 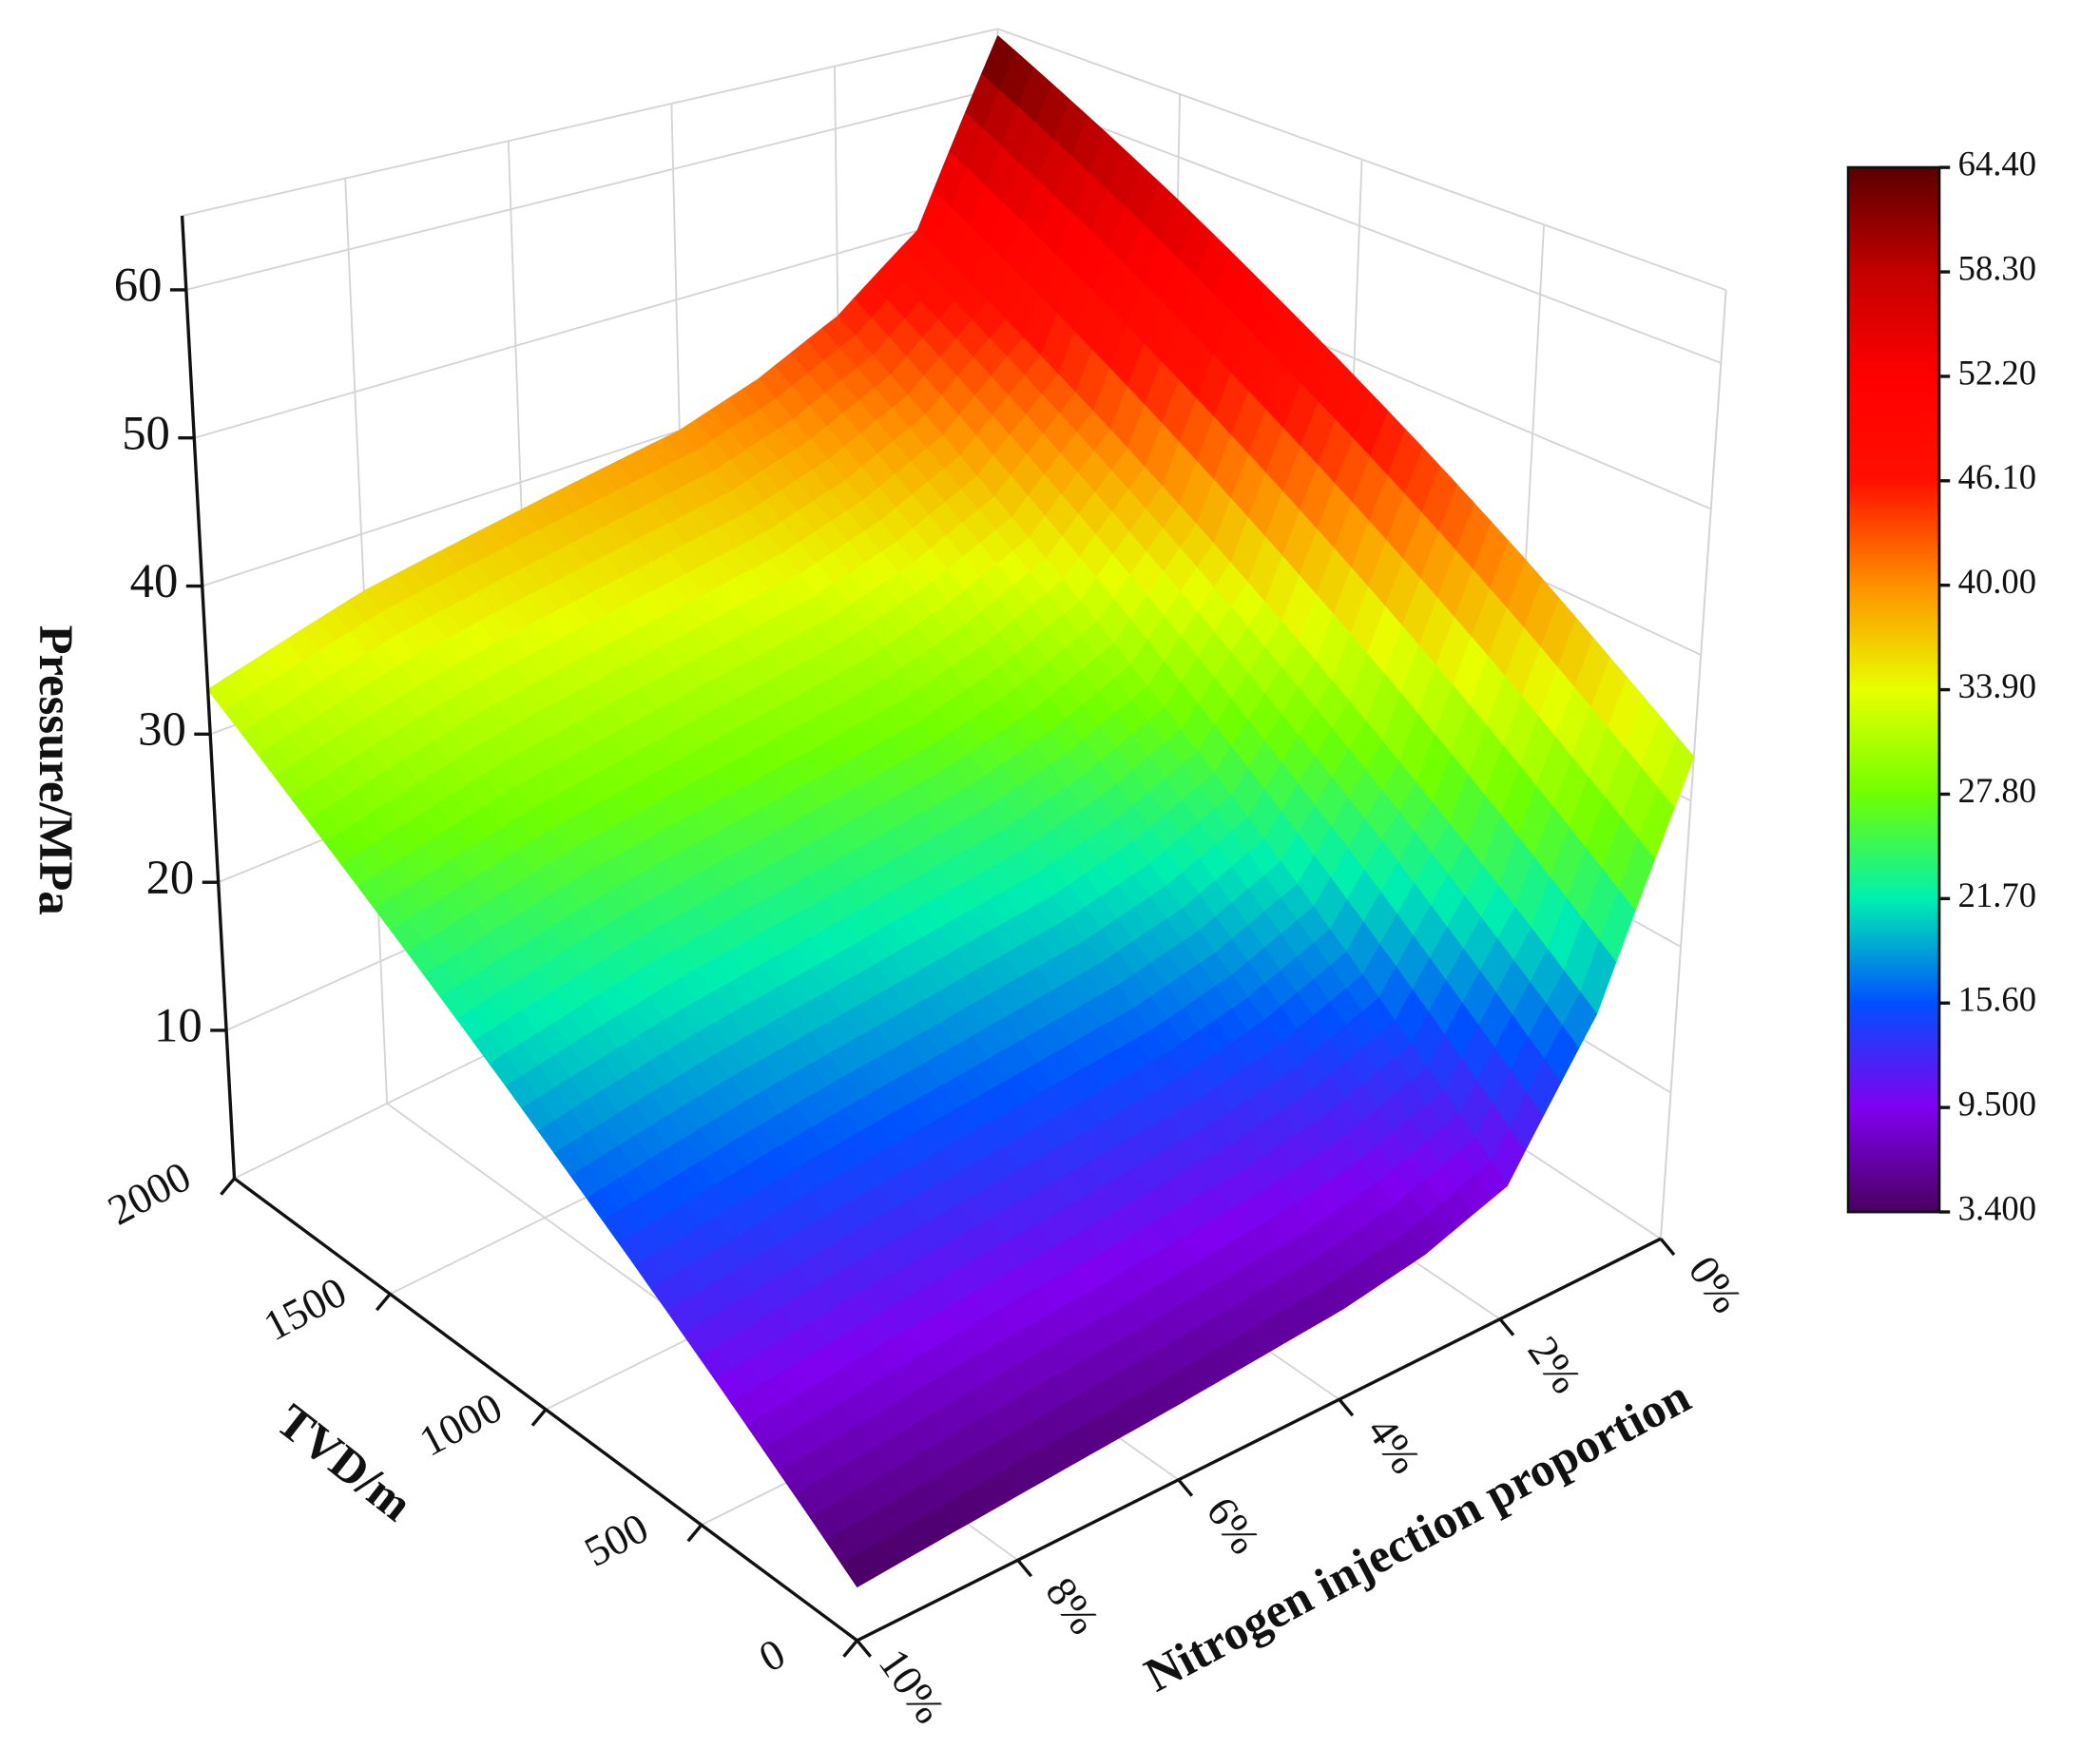 What do you see at coordinates (1997, 894) in the screenshot?
I see `colorbar-tick-label: 21.70` at bounding box center [1997, 894].